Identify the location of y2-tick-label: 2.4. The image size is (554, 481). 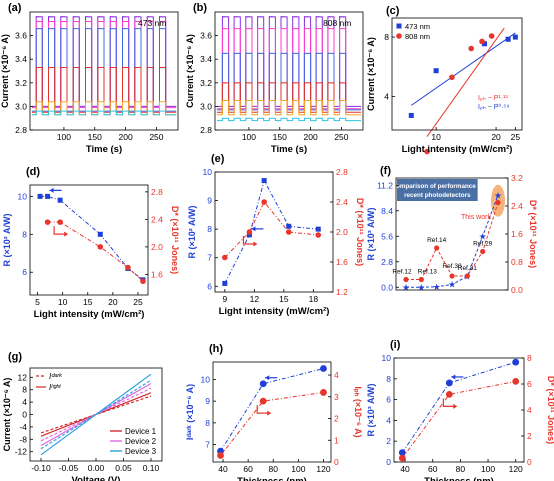
(517, 206).